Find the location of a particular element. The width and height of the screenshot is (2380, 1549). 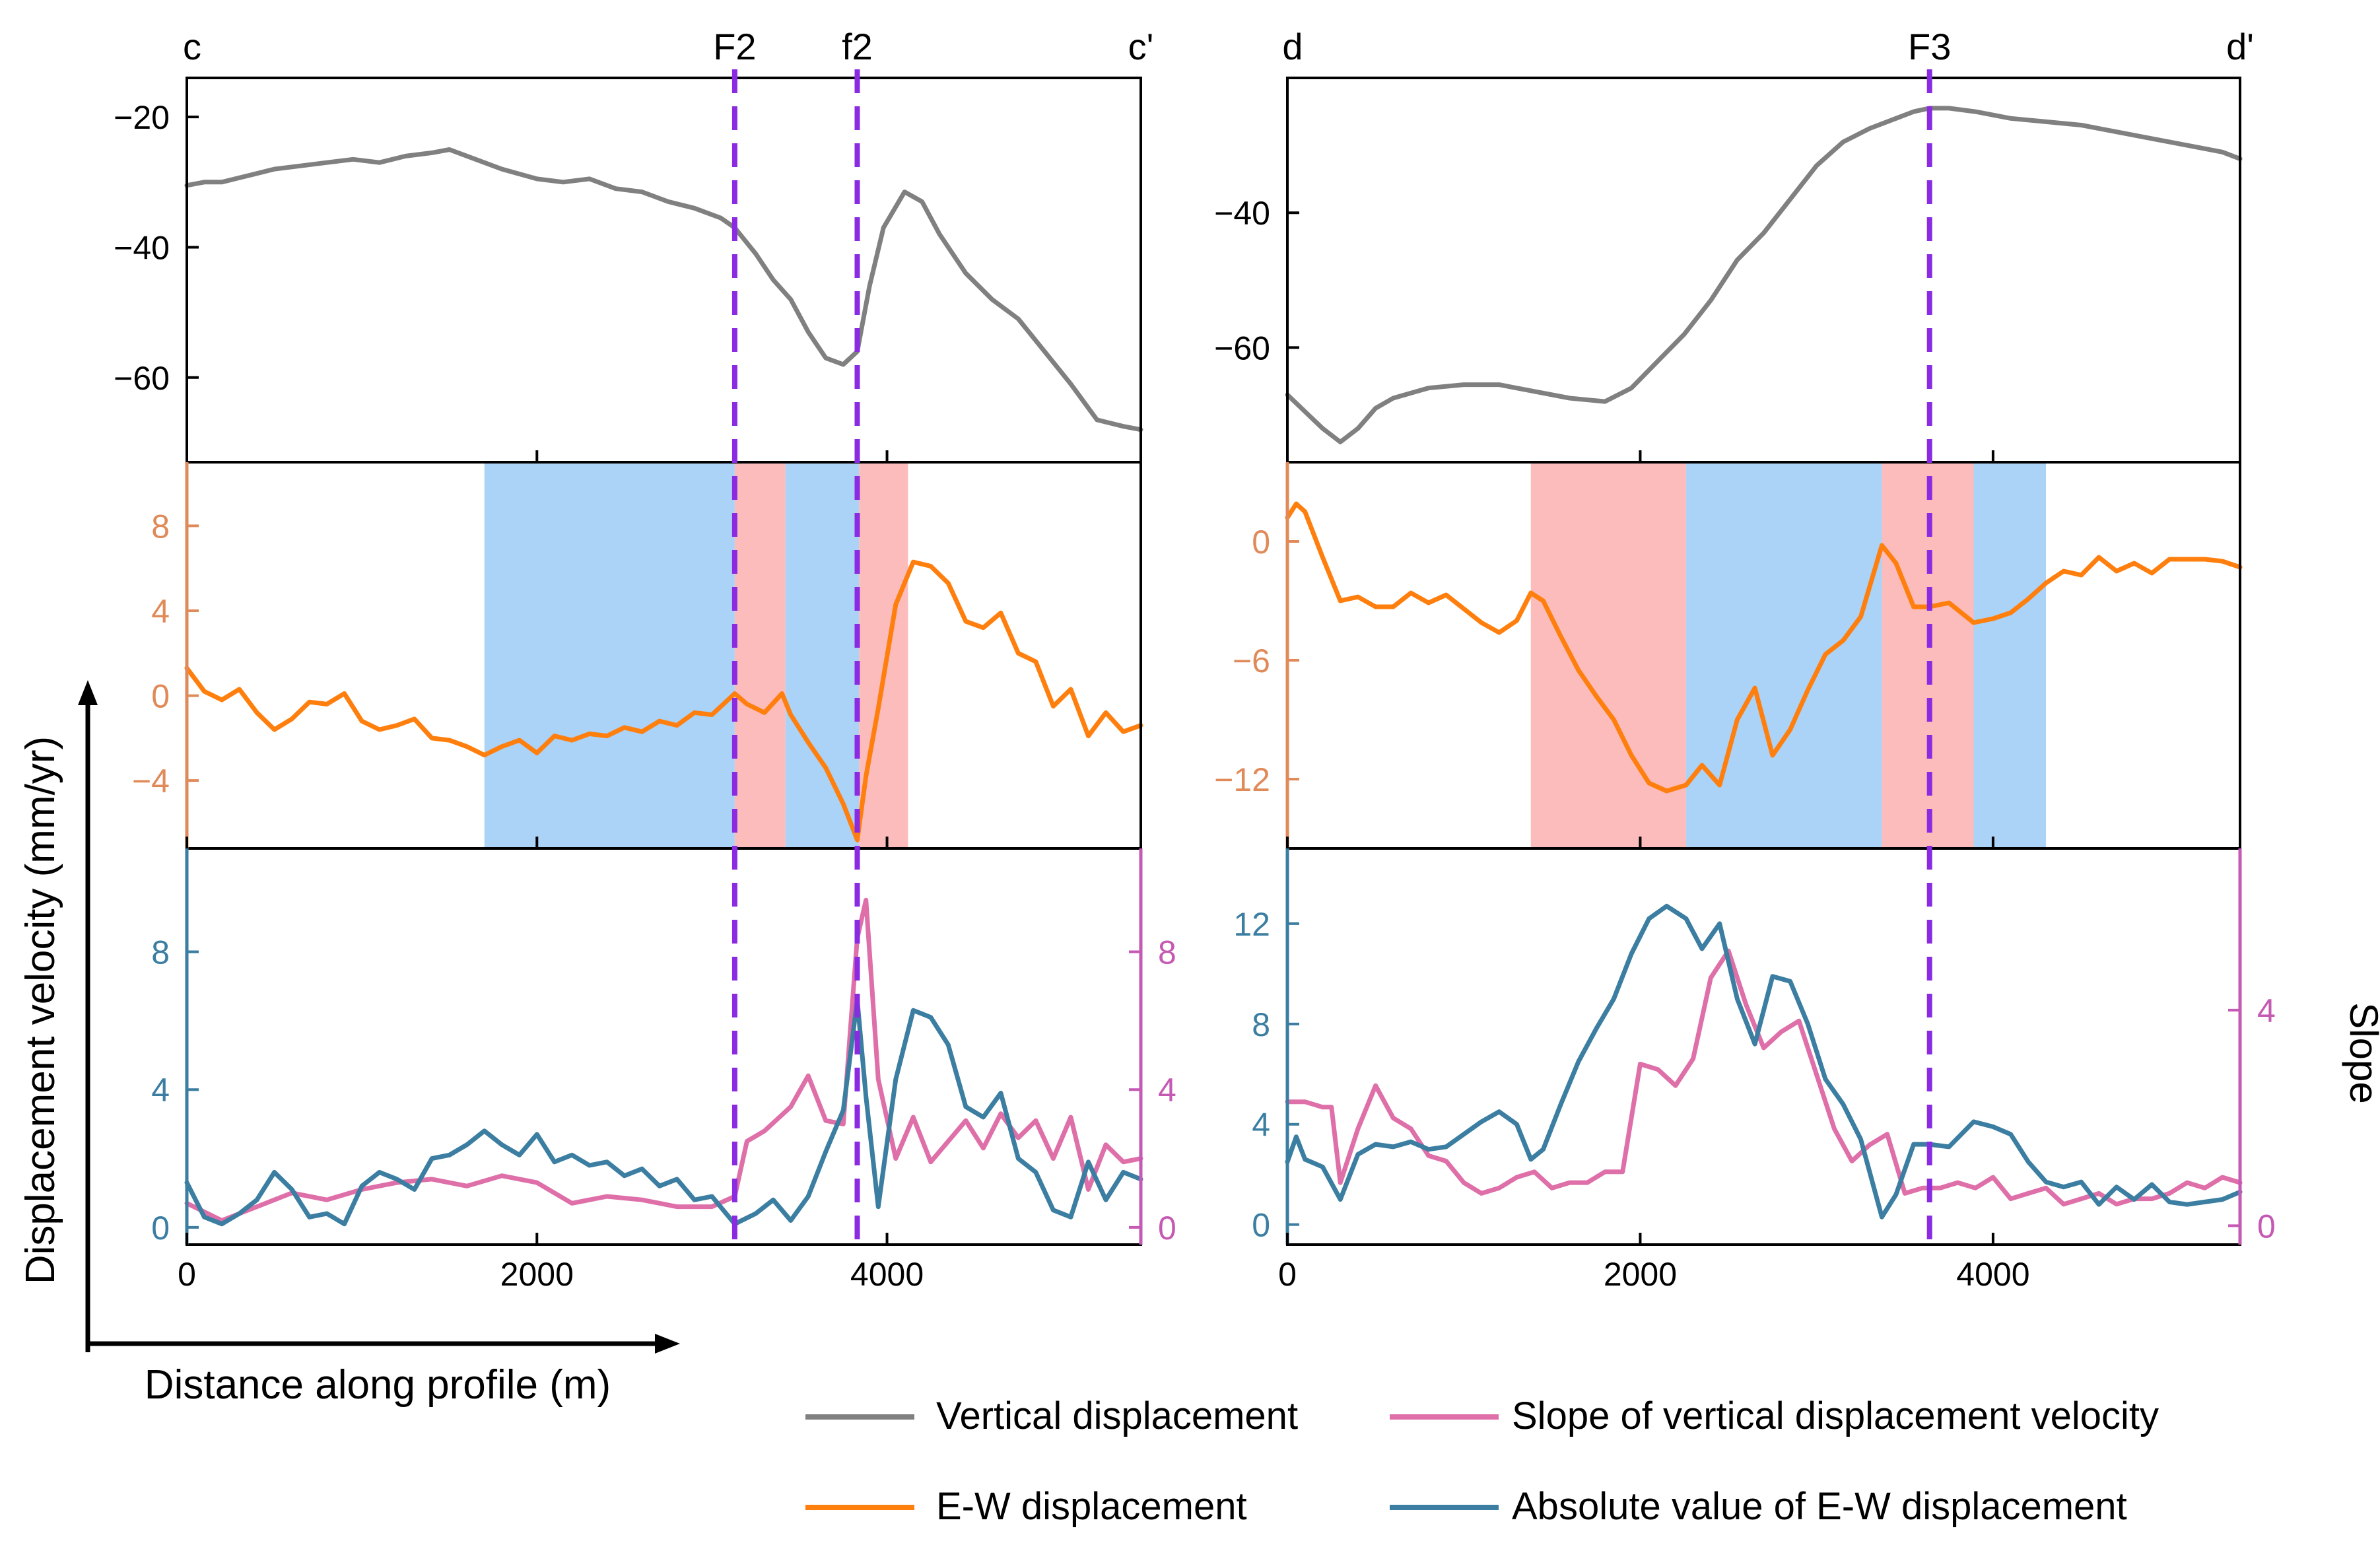

p0-ytick-label-ew-1: 4 is located at coordinates (160, 611).